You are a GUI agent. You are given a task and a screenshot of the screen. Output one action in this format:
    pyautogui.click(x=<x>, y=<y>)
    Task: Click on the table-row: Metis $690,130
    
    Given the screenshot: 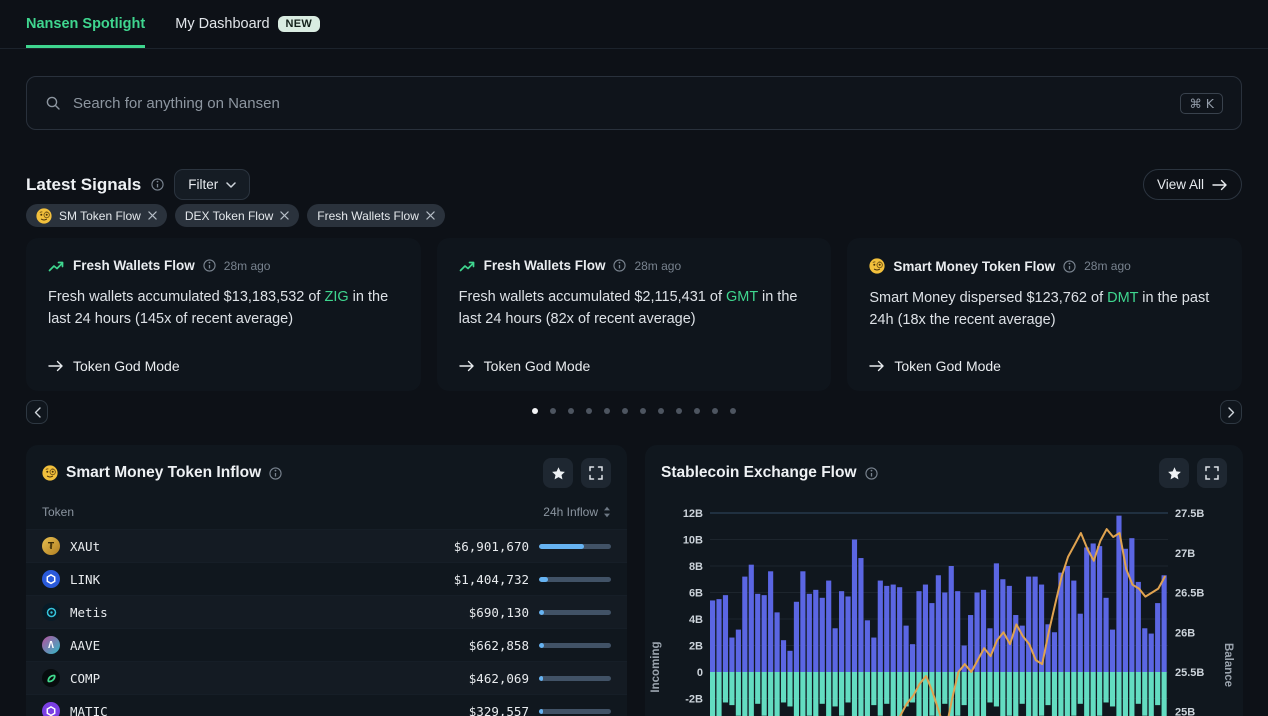 What is the action you would take?
    pyautogui.click(x=326, y=611)
    